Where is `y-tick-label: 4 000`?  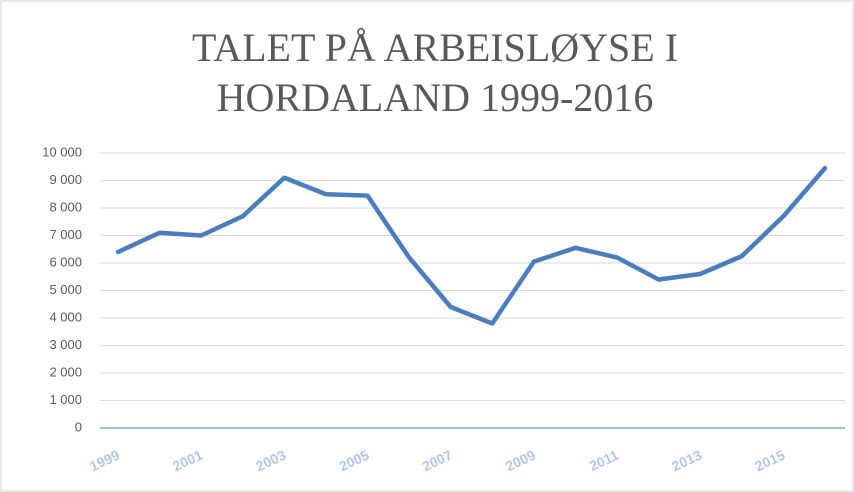 y-tick-label: 4 000 is located at coordinates (65, 316).